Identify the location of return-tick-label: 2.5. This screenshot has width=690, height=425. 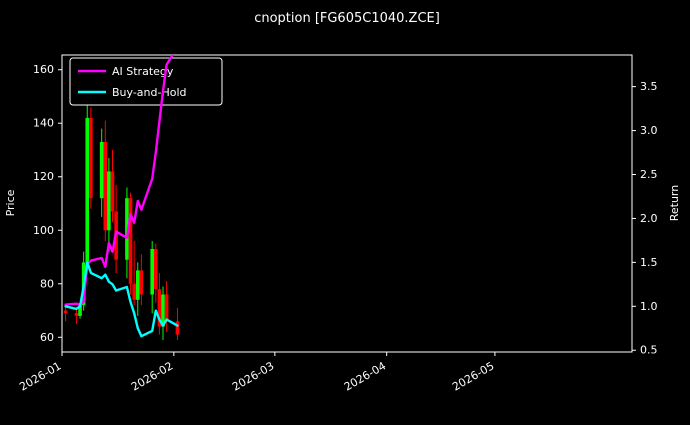
(649, 174).